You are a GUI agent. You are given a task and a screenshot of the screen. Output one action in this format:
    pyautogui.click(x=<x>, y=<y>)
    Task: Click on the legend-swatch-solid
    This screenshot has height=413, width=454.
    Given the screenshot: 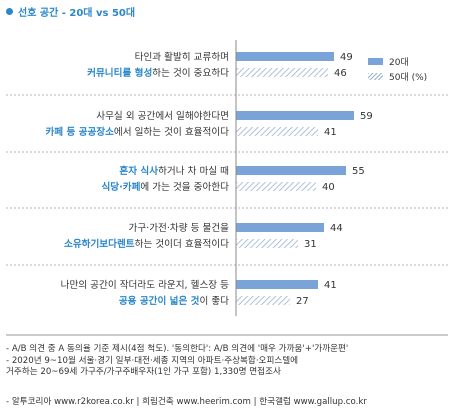 What is the action you would take?
    pyautogui.click(x=375, y=61)
    